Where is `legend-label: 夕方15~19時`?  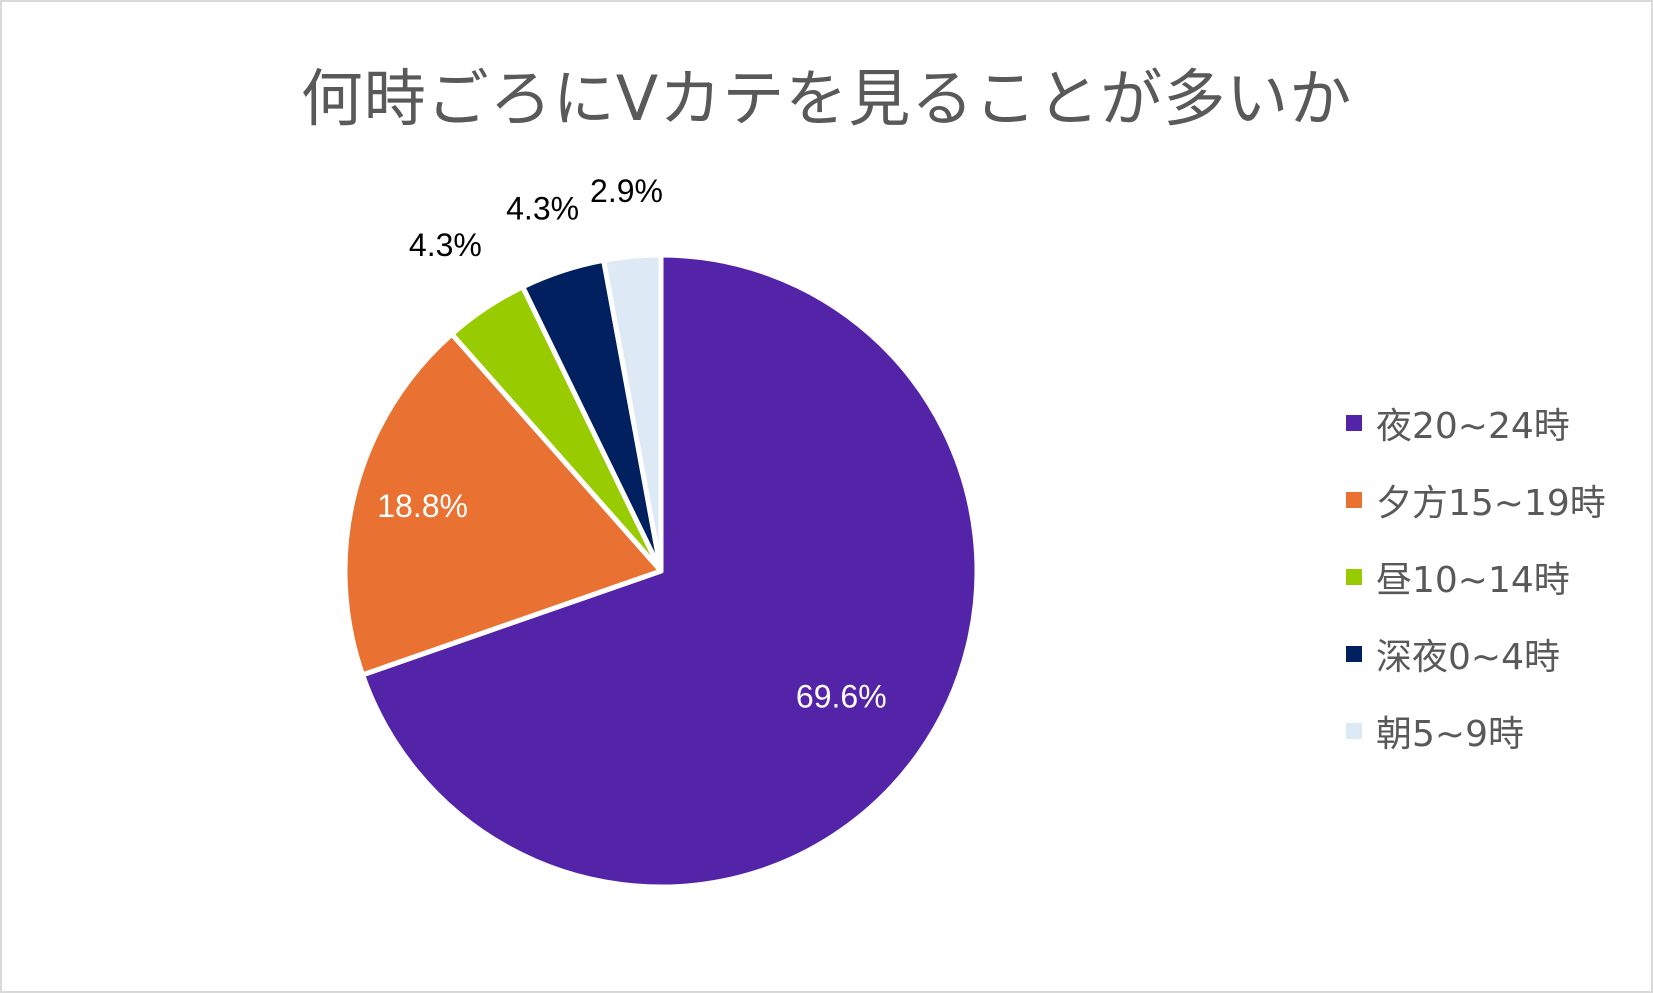 legend-label: 夕方15~19時 is located at coordinates (1491, 503).